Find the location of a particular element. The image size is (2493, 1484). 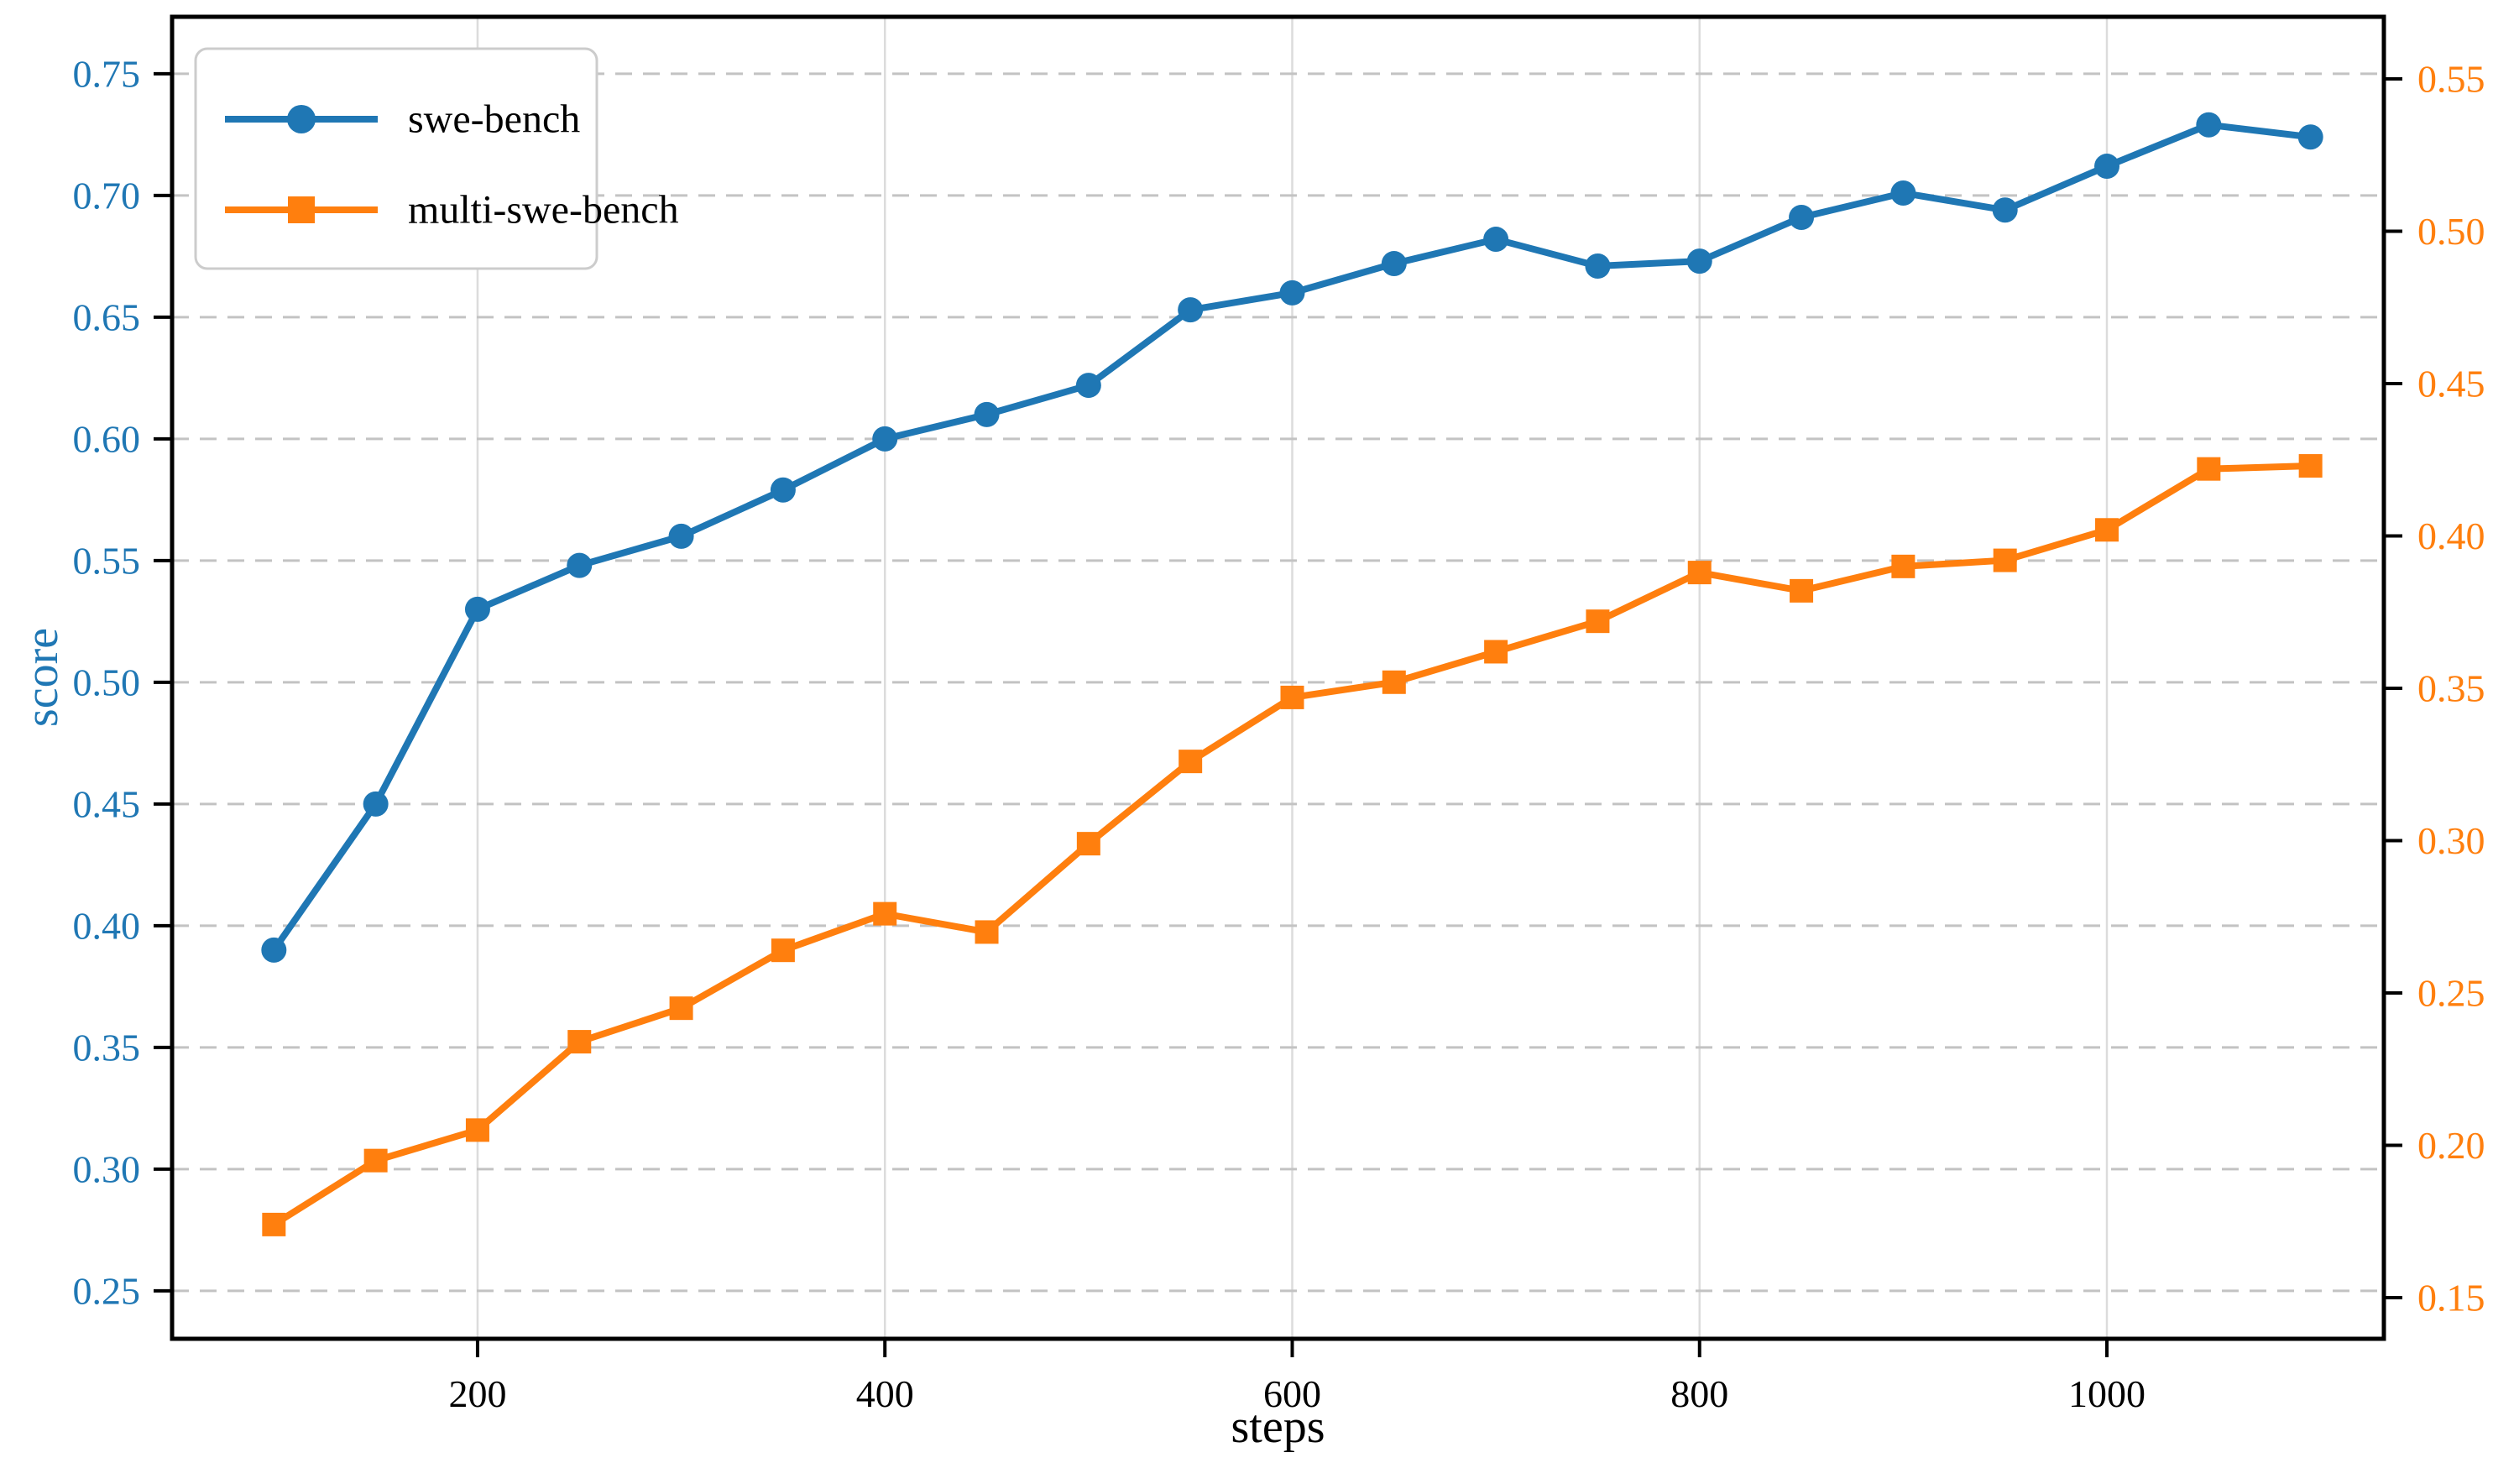

y-tick-label-left: 0.75 is located at coordinates (107, 73).